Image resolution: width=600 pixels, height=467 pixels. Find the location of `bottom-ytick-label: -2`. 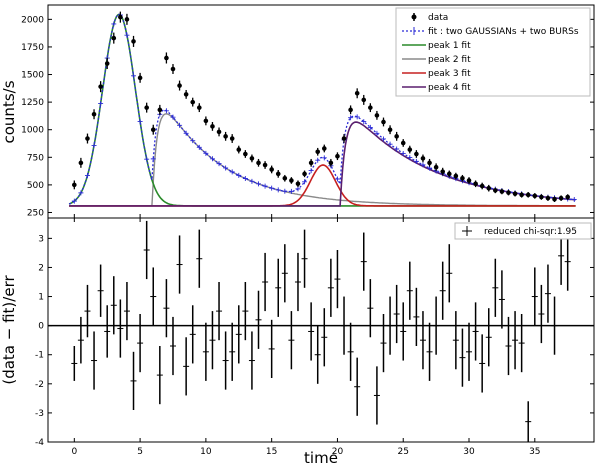

bottom-ytick-label: -2 is located at coordinates (39, 385).